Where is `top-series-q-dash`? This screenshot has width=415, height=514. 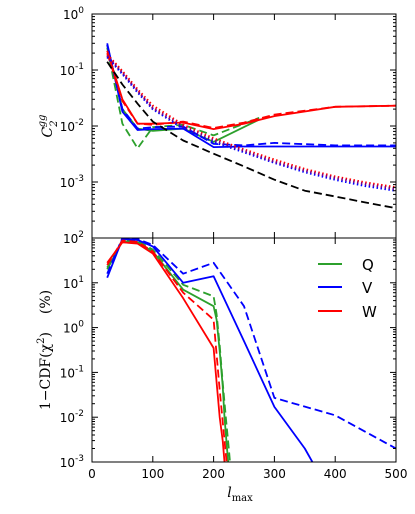
top-series-q-dash is located at coordinates (183, 98).